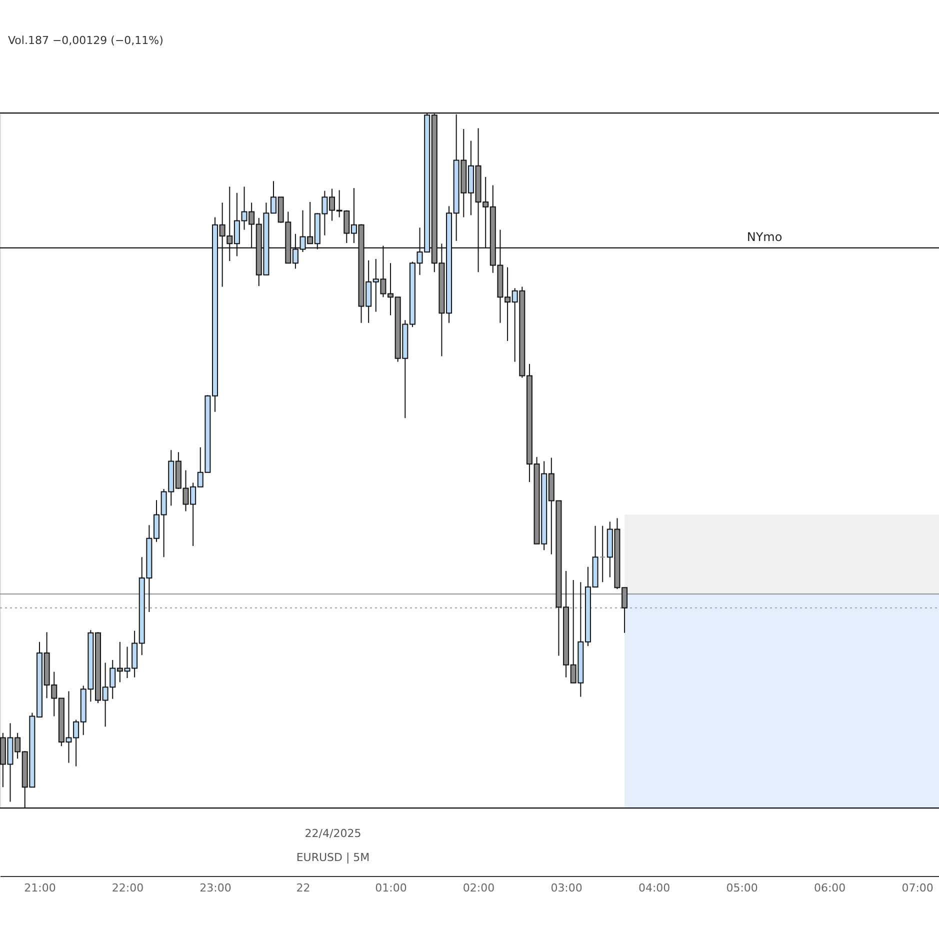  What do you see at coordinates (216, 888) in the screenshot?
I see `x-tick-label: 23:00` at bounding box center [216, 888].